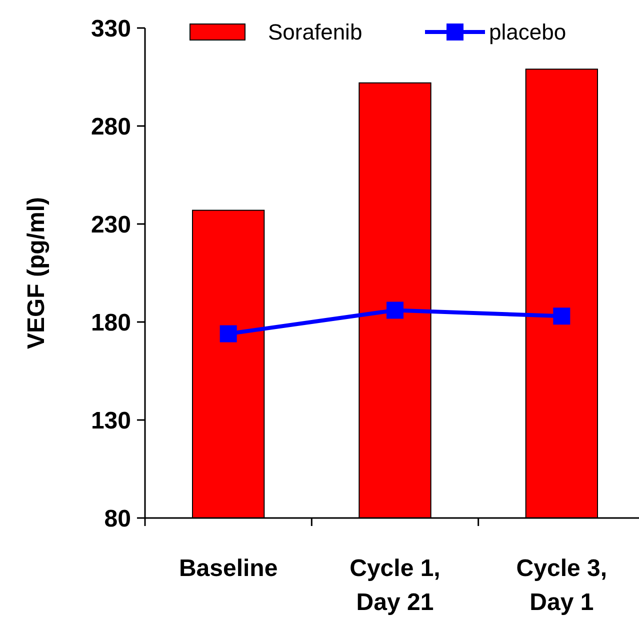  I want to click on legend-label: Sorafenib, so click(315, 32).